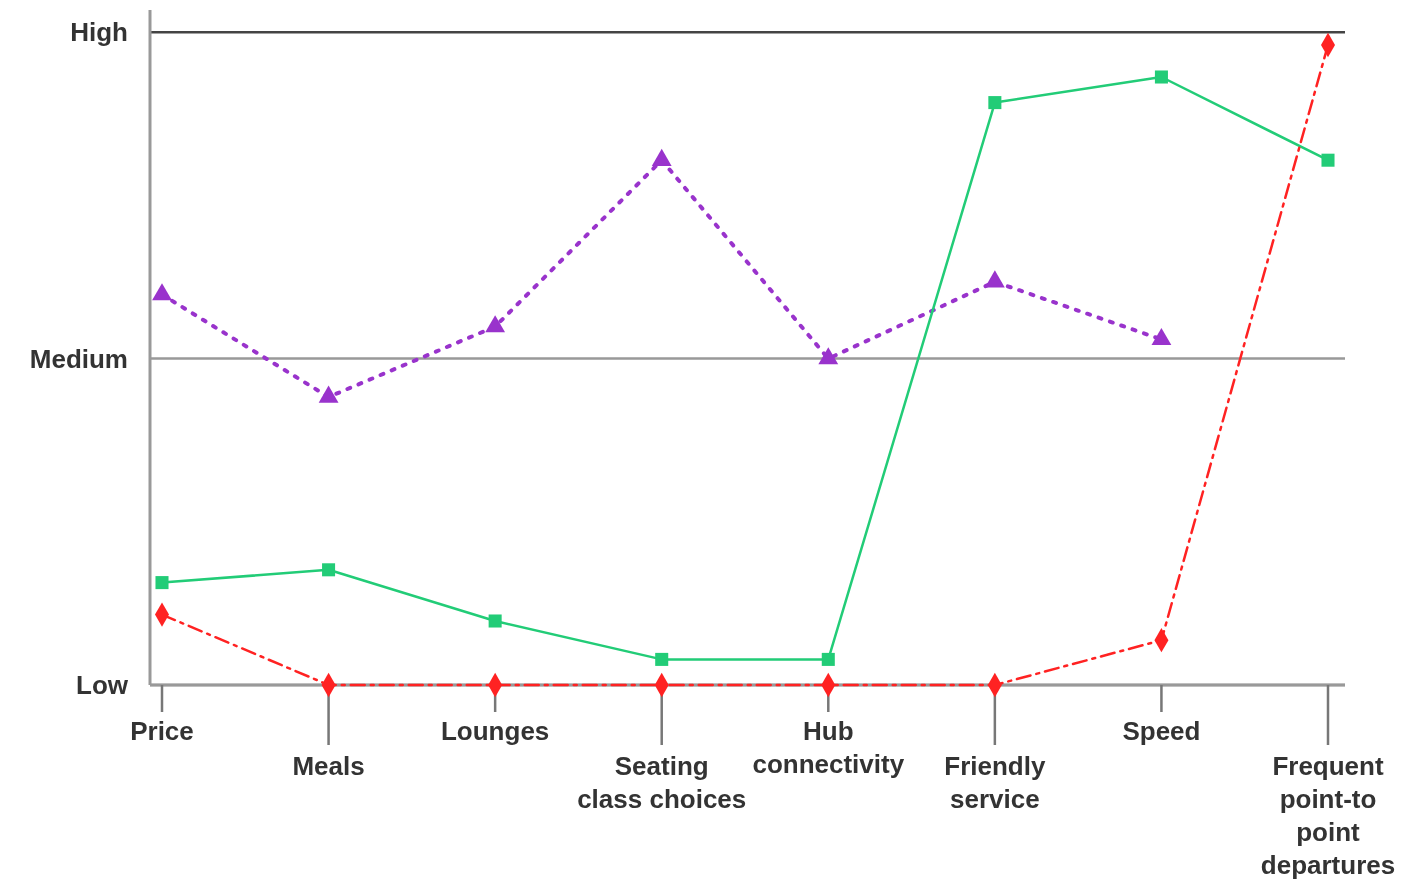  What do you see at coordinates (78, 358) in the screenshot?
I see `ref-line-label: Medium` at bounding box center [78, 358].